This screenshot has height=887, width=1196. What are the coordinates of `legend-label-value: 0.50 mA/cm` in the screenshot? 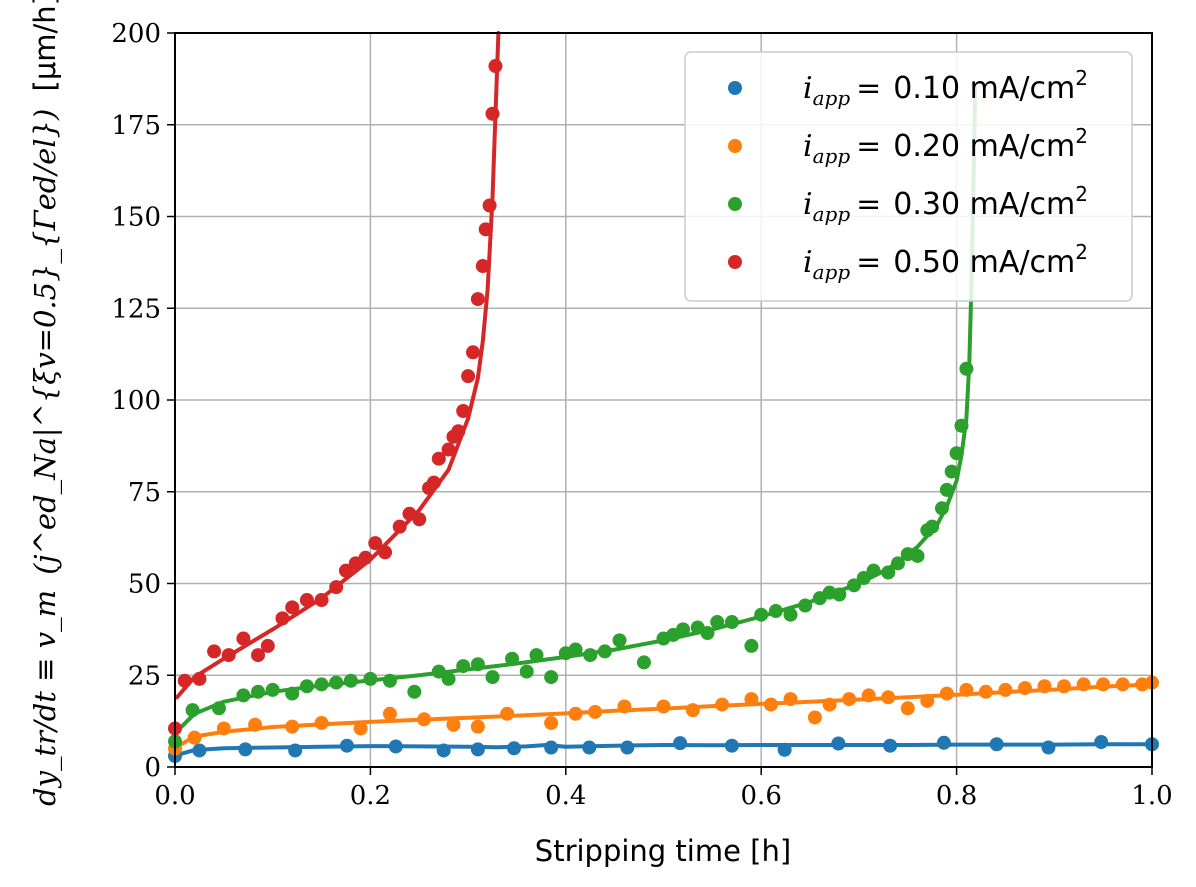 It's located at (984, 262).